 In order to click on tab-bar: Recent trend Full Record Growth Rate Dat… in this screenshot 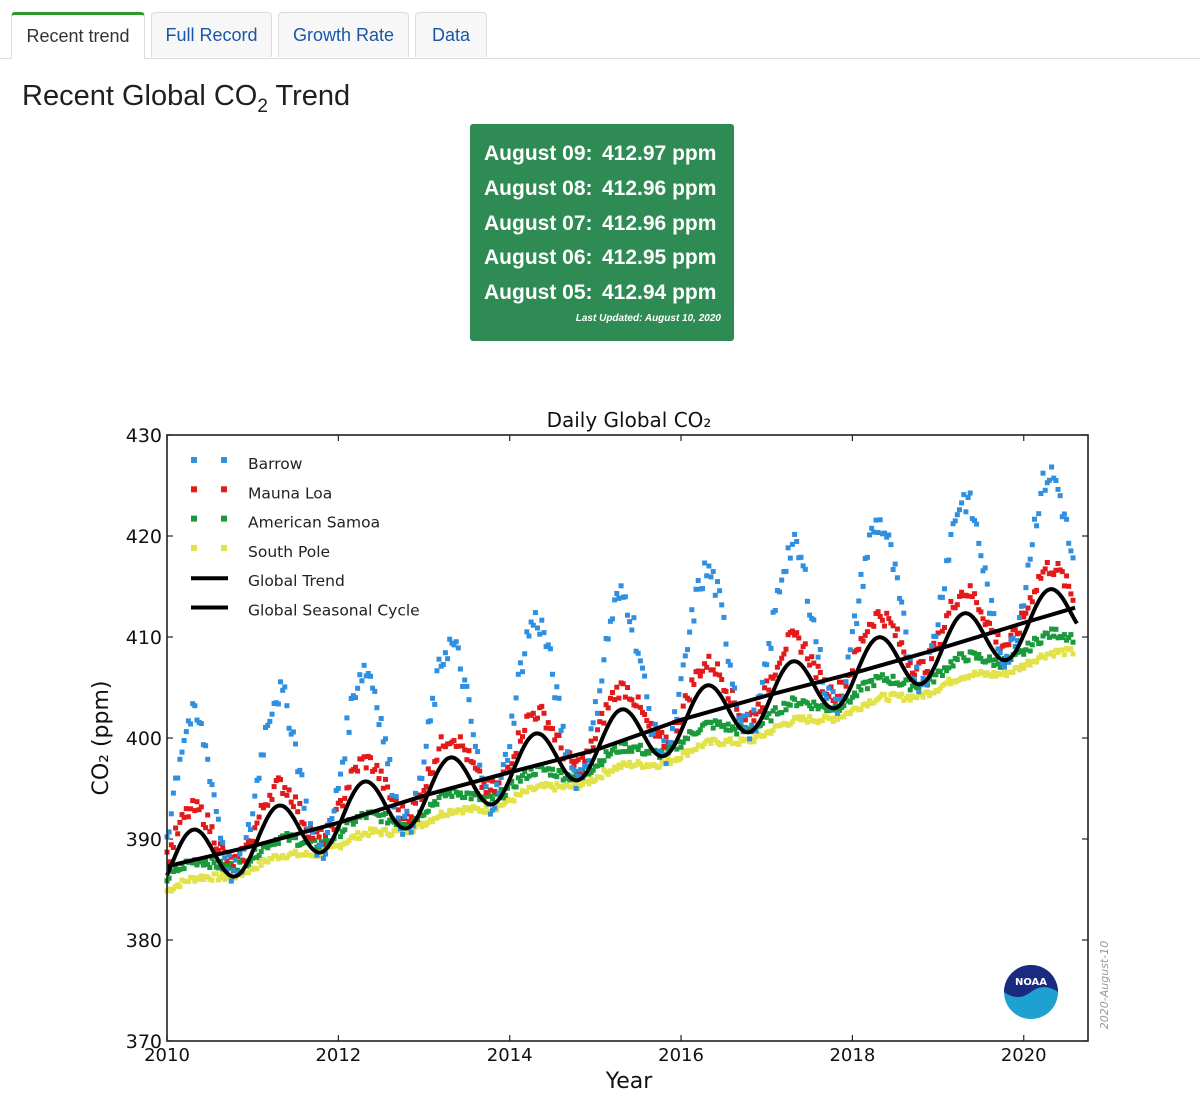, I will do `click(600, 29)`.